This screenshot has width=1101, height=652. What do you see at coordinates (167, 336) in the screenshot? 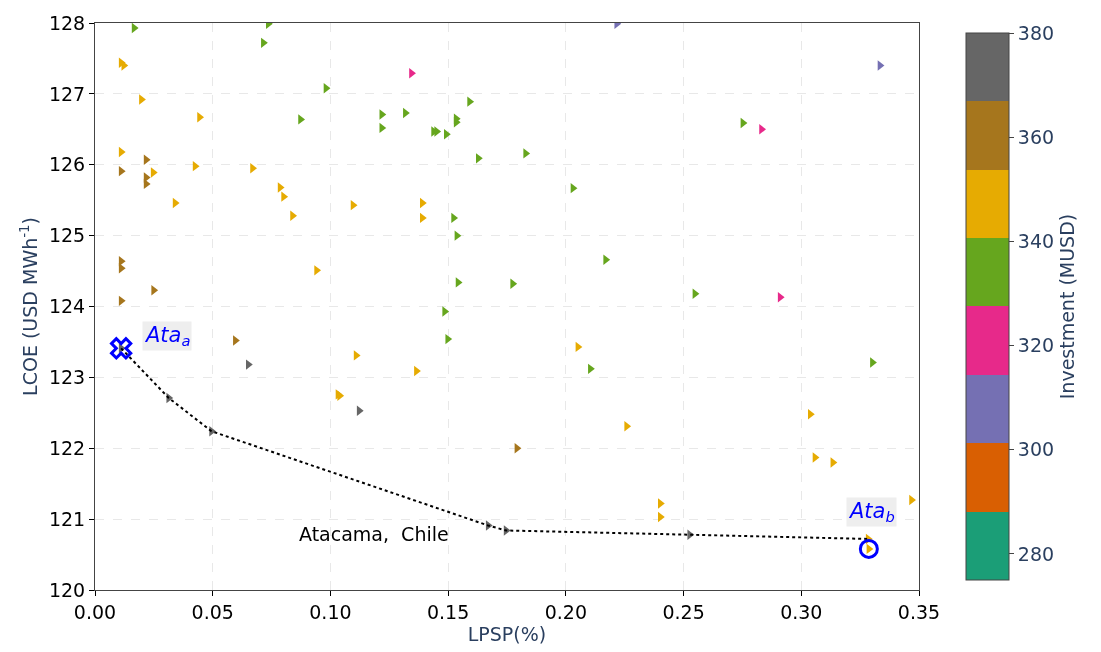
I see `annotation: Ata$_{a}$` at bounding box center [167, 336].